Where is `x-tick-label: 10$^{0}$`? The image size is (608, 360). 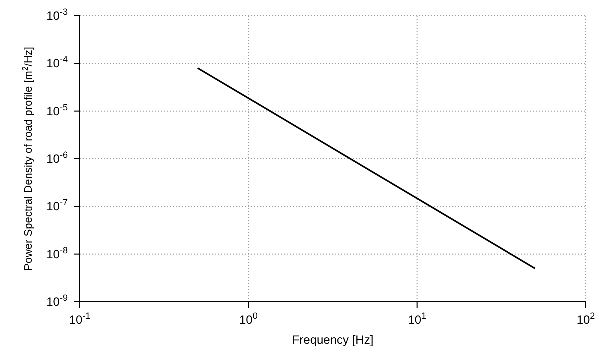 x-tick-label: 10$^{0}$ is located at coordinates (248, 319).